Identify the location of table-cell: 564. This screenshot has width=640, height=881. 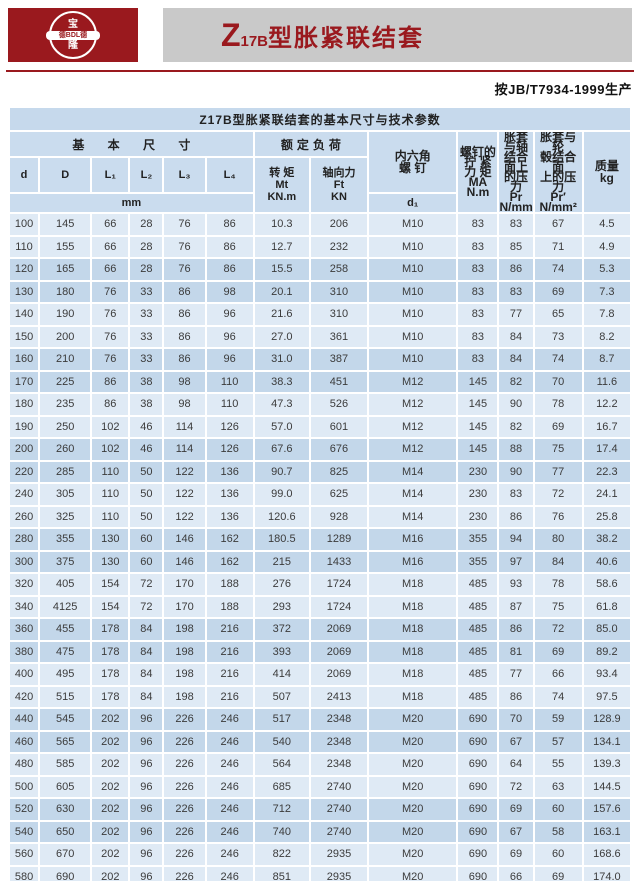
(281, 764).